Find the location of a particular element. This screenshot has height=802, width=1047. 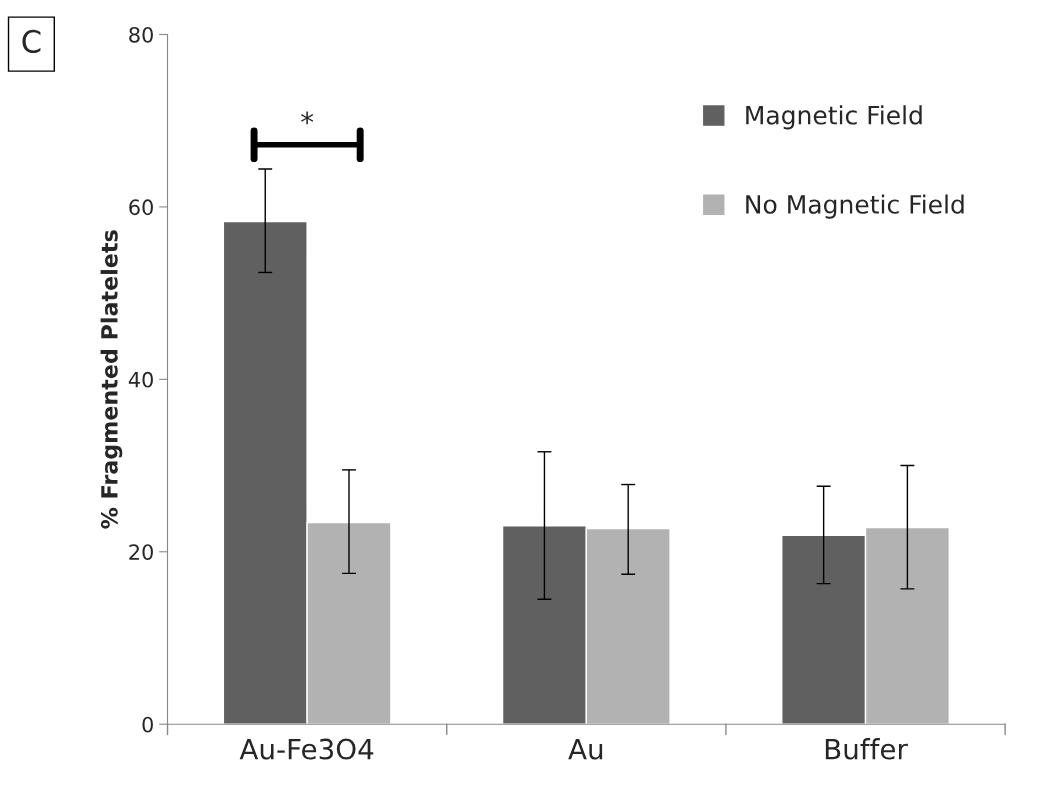

y-axis-title: % Fragmented Platelets is located at coordinates (111, 379).